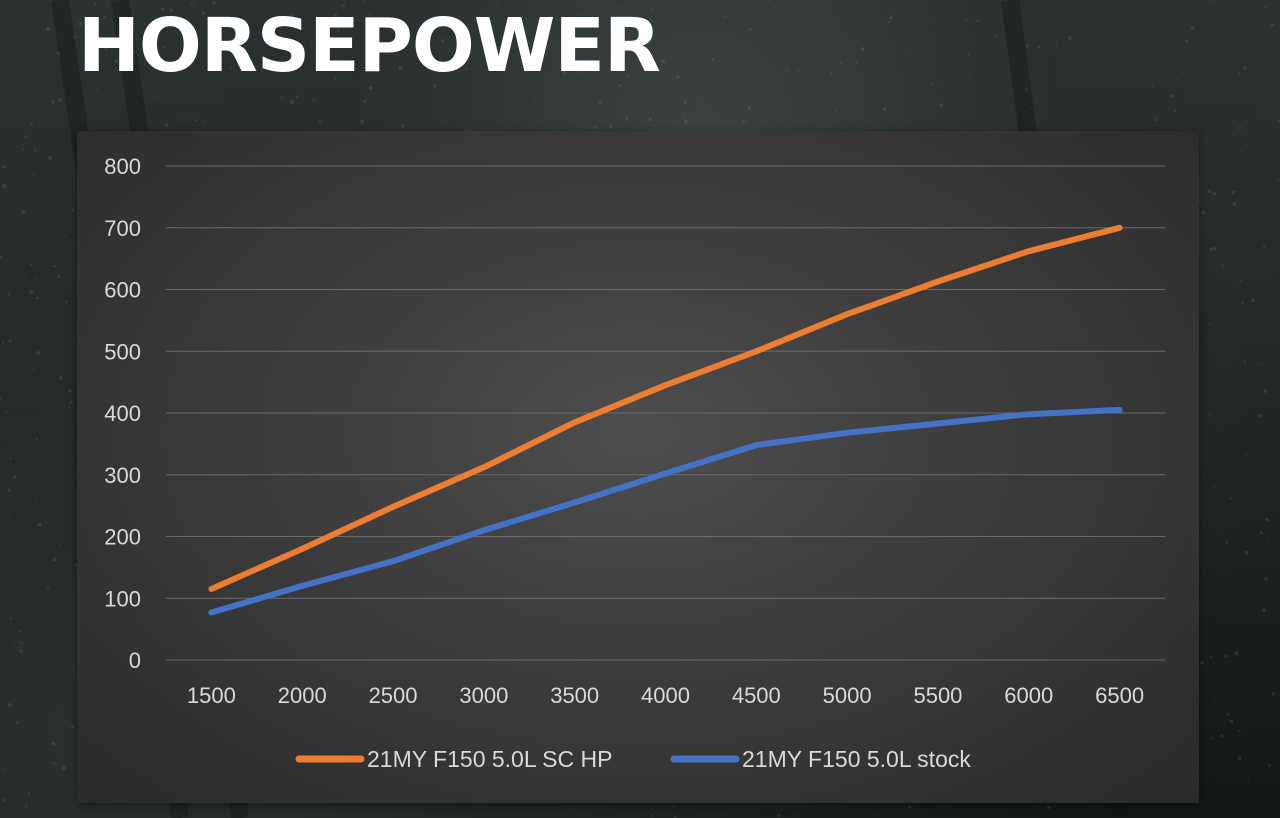 The image size is (1280, 818). Describe the element at coordinates (122, 166) in the screenshot. I see `y-tick-label-800: 800` at that location.